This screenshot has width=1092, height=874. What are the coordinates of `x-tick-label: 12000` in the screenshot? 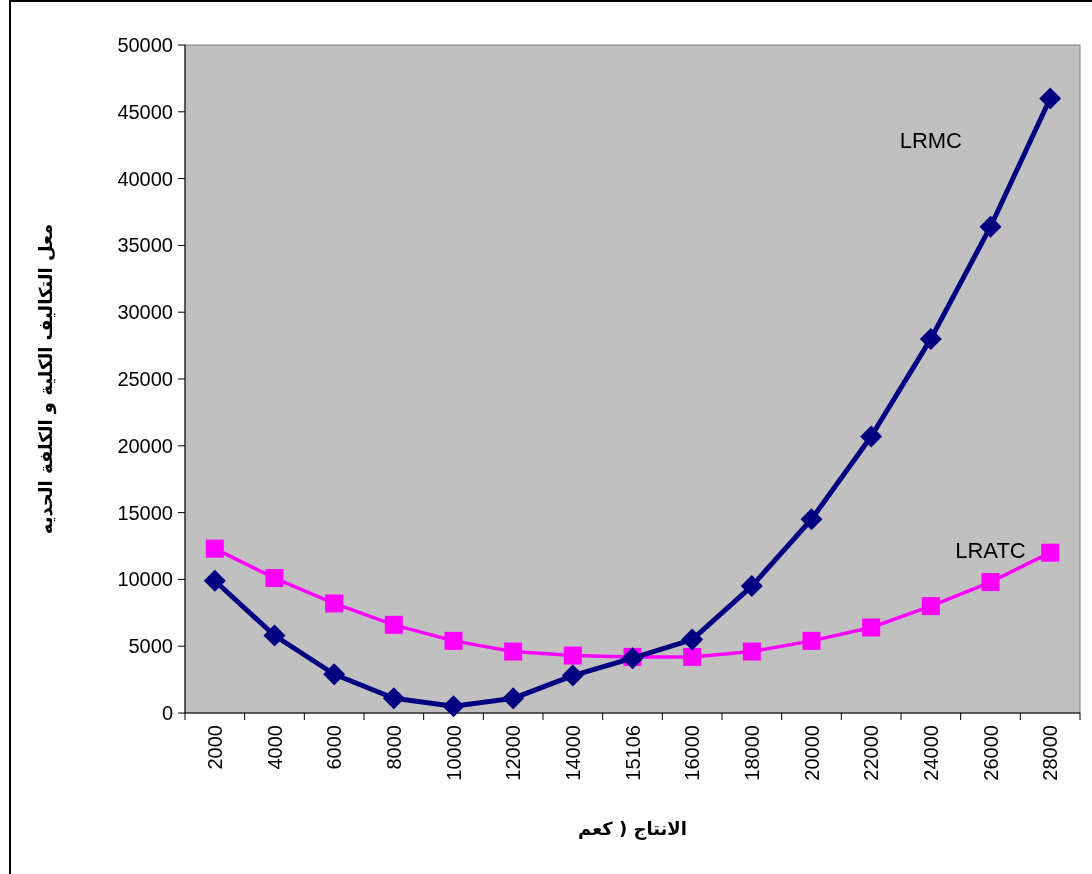 It's located at (513, 753).